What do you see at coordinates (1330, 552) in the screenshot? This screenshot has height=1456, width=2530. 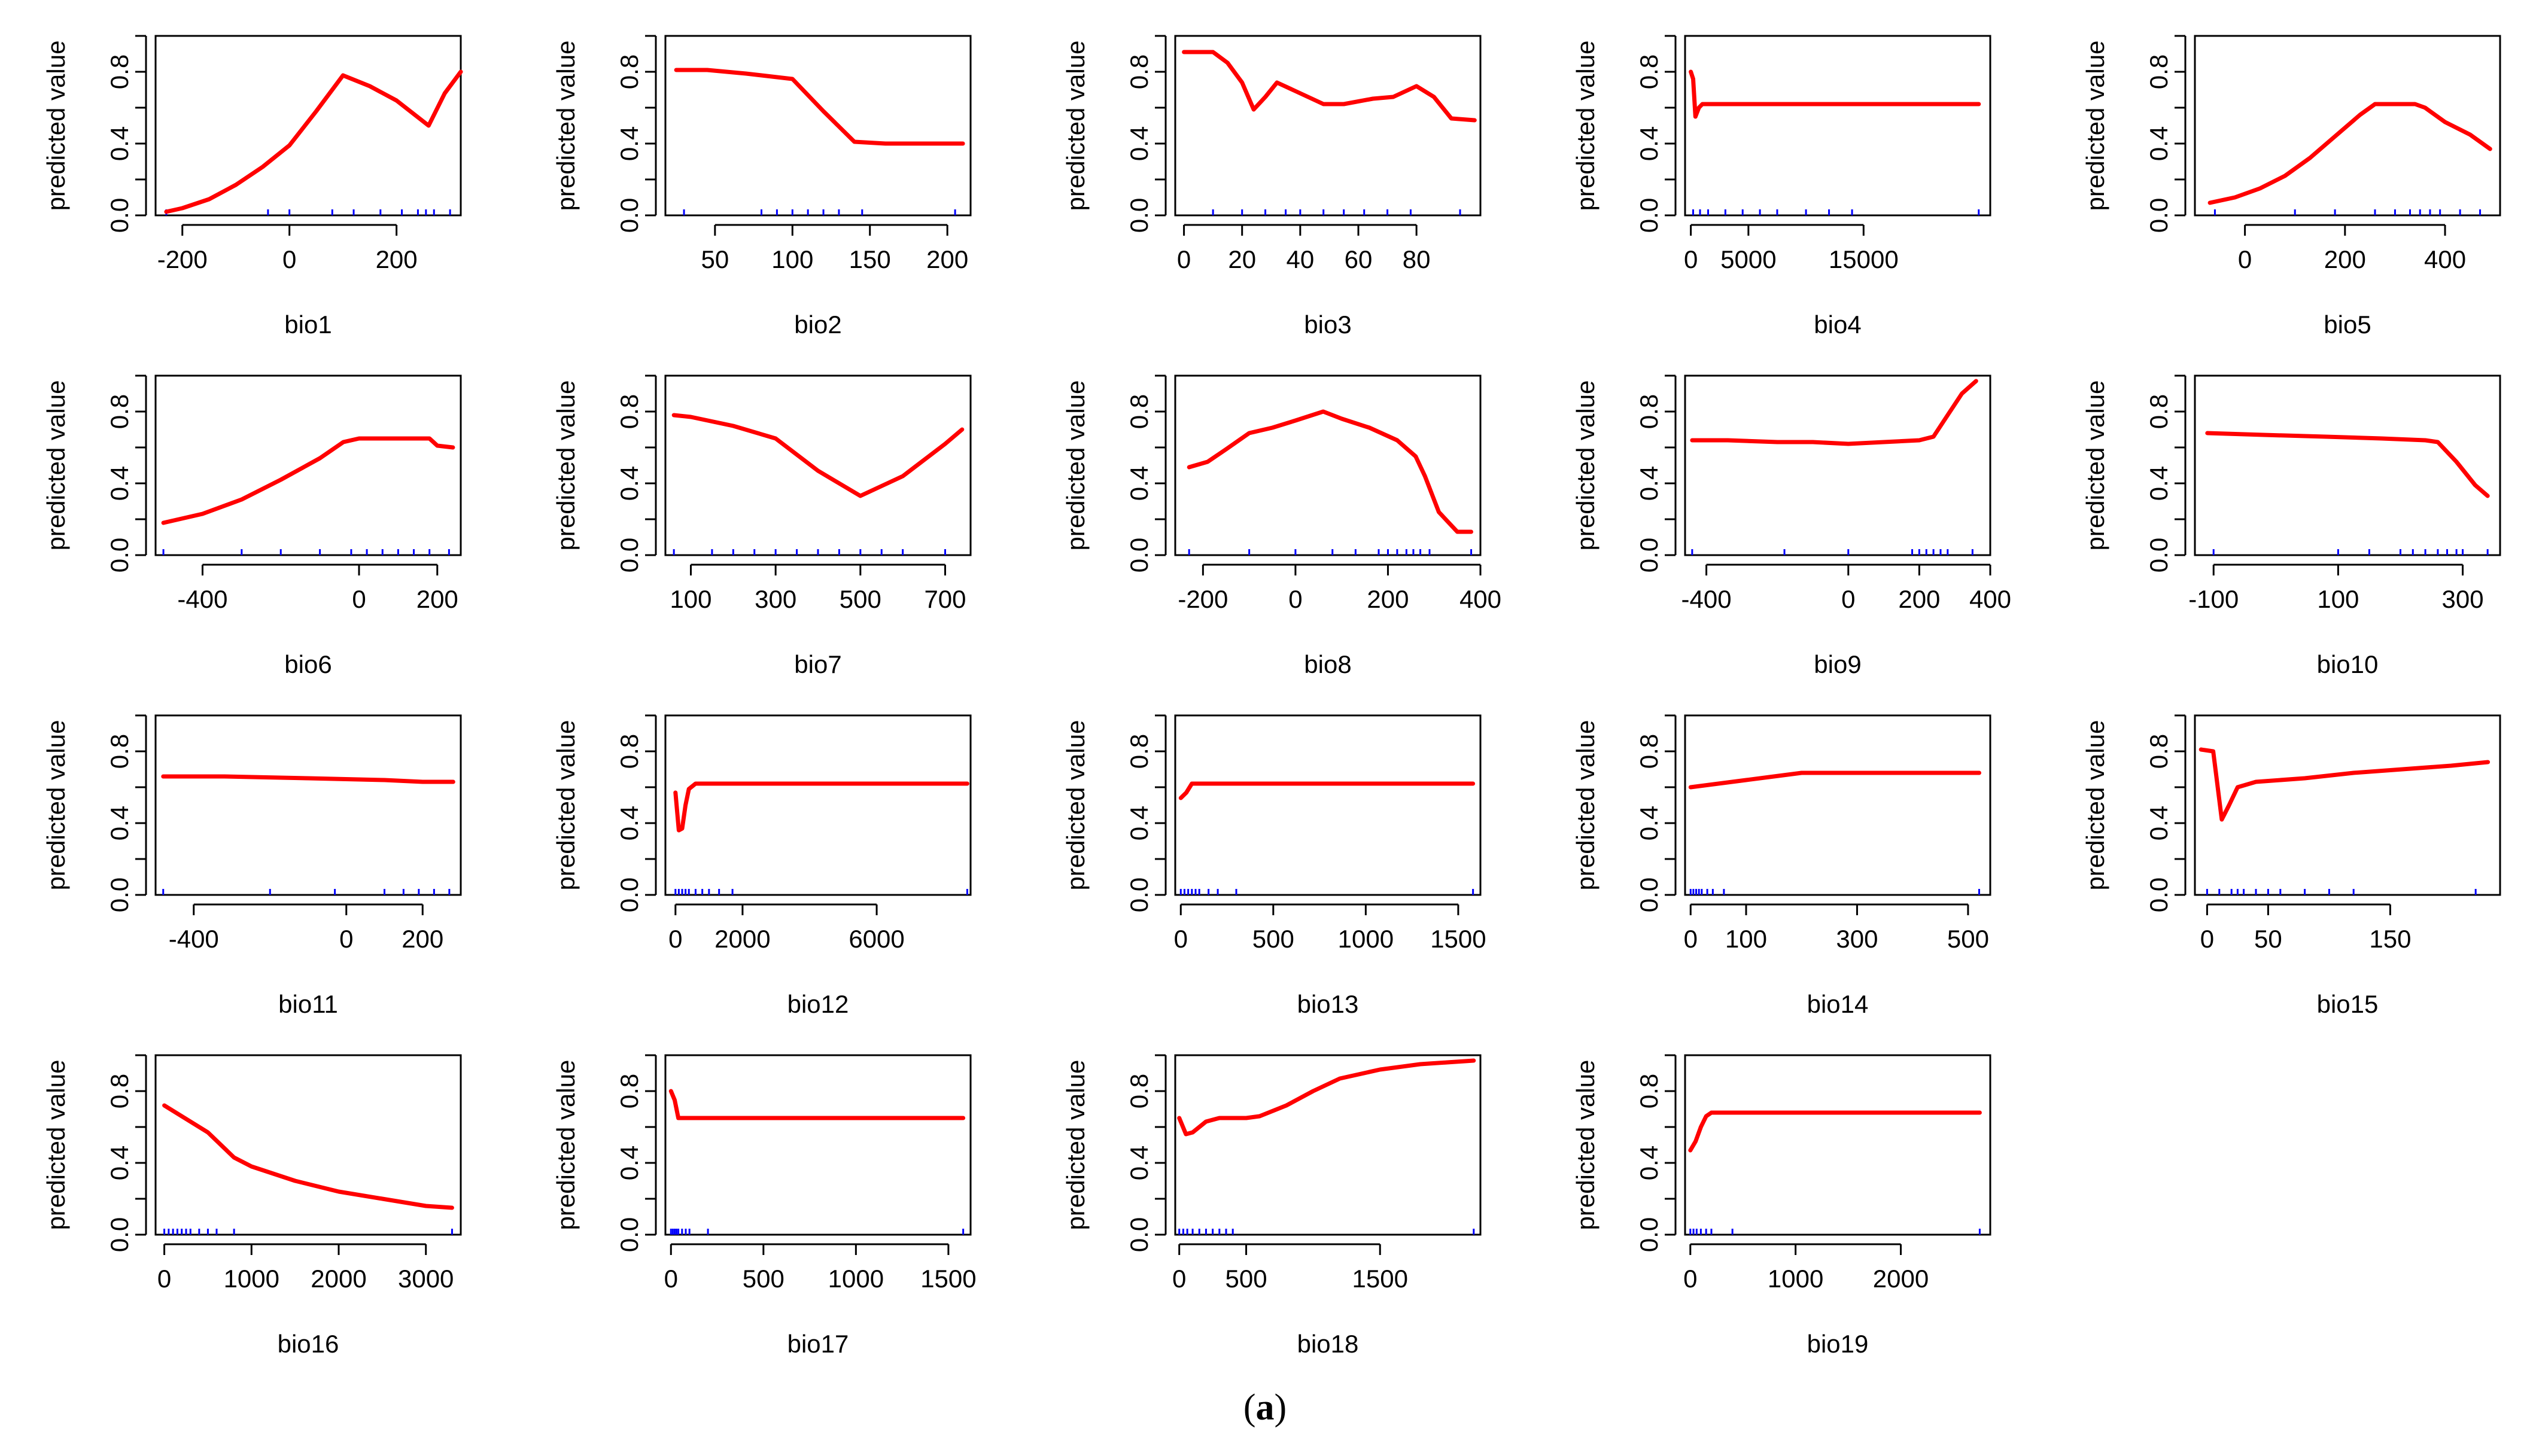 I see `bio8-rug` at bounding box center [1330, 552].